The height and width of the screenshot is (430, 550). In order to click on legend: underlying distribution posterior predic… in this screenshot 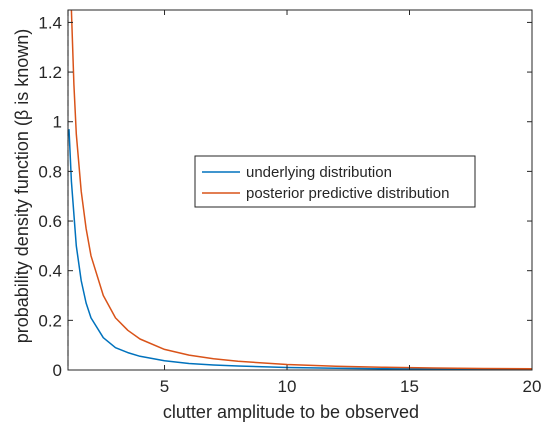, I will do `click(335, 181)`.